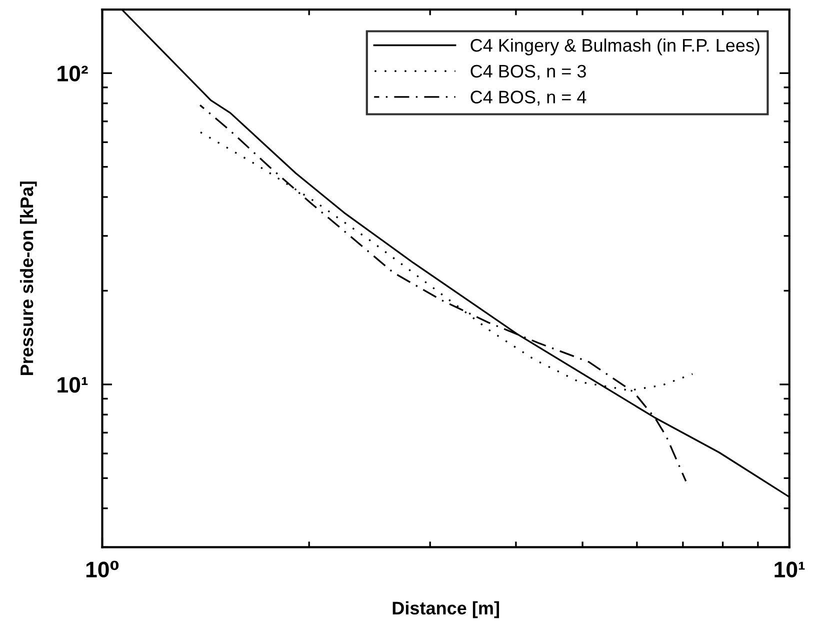 Image resolution: width=818 pixels, height=640 pixels. What do you see at coordinates (102, 569) in the screenshot?
I see `x-tick-label: 10⁰` at bounding box center [102, 569].